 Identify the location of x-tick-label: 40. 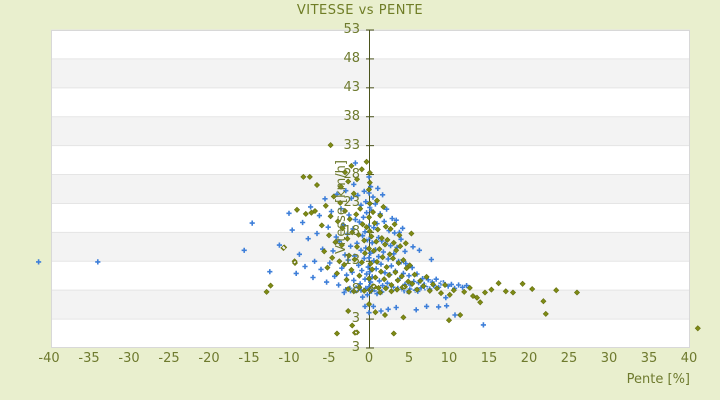
(689, 358).